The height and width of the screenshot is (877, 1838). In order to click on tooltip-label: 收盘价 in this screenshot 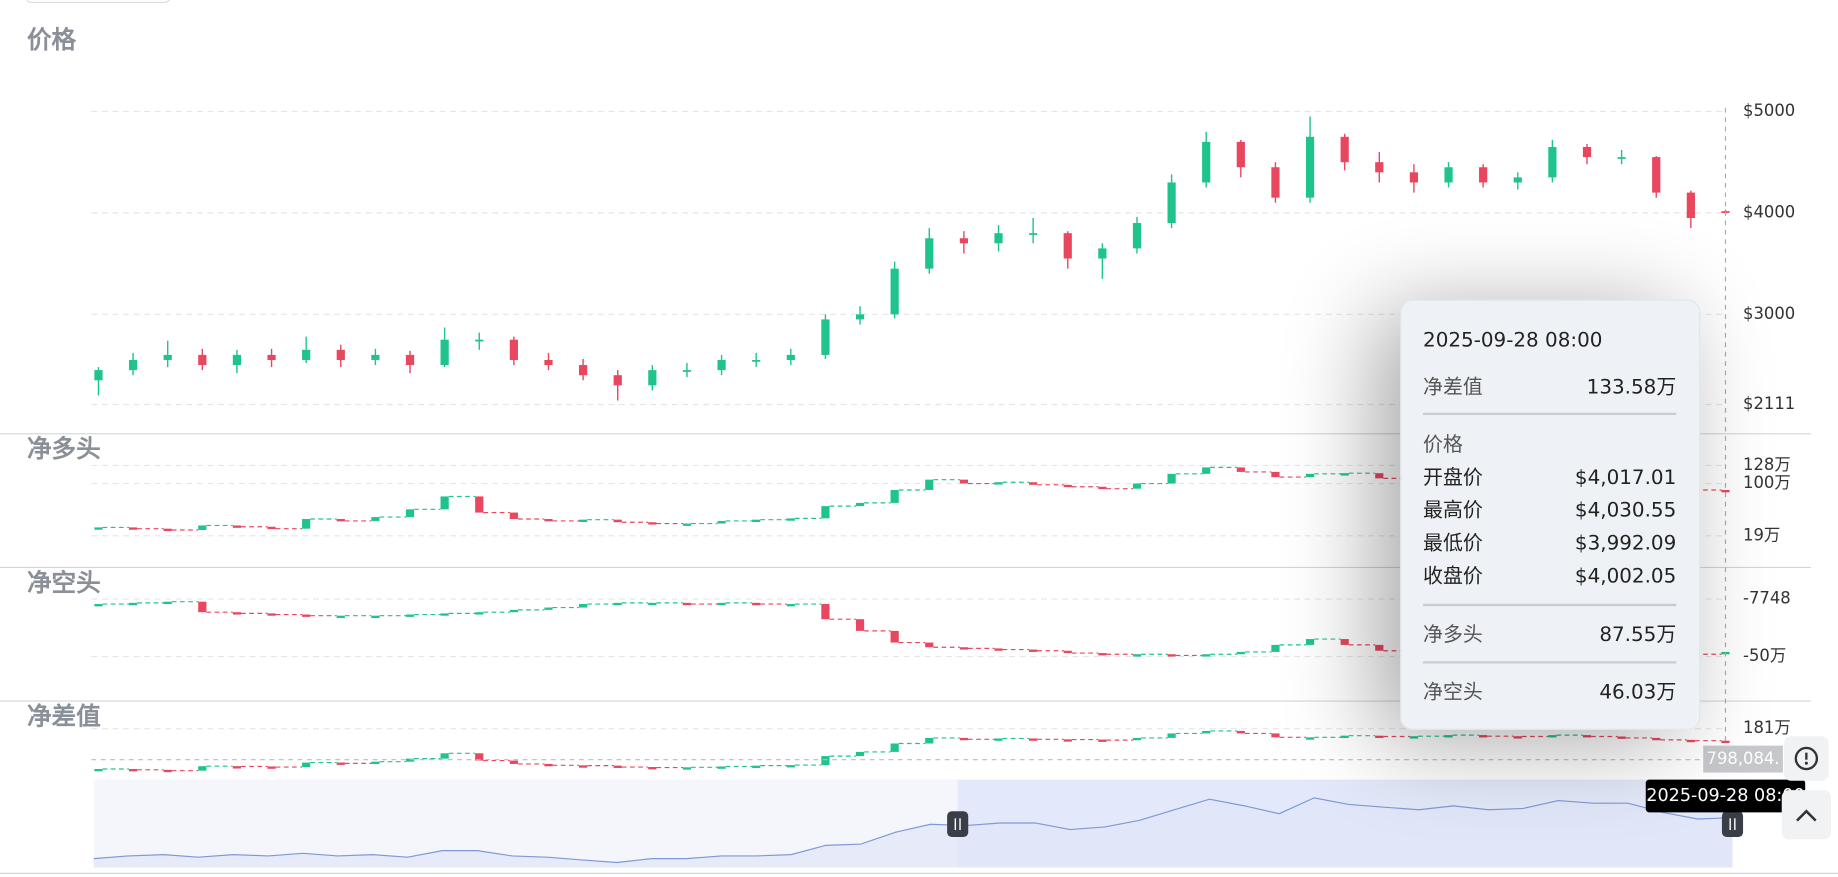, I will do `click(1453, 575)`.